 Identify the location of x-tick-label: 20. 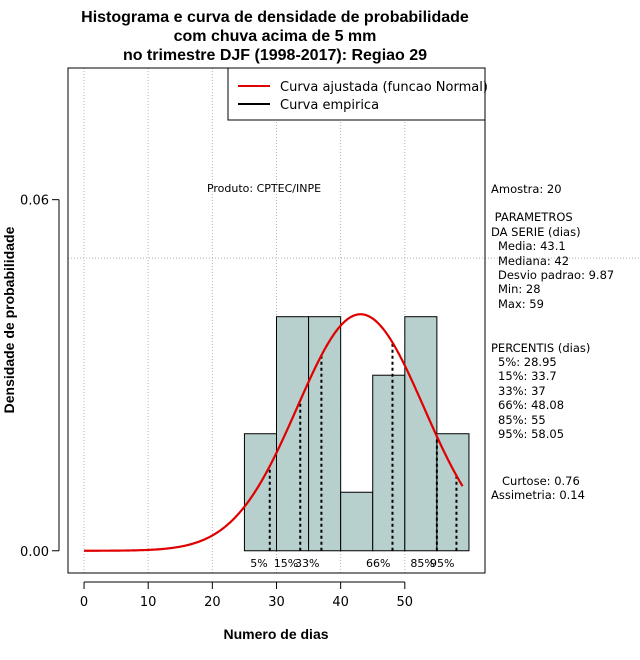
(212, 602).